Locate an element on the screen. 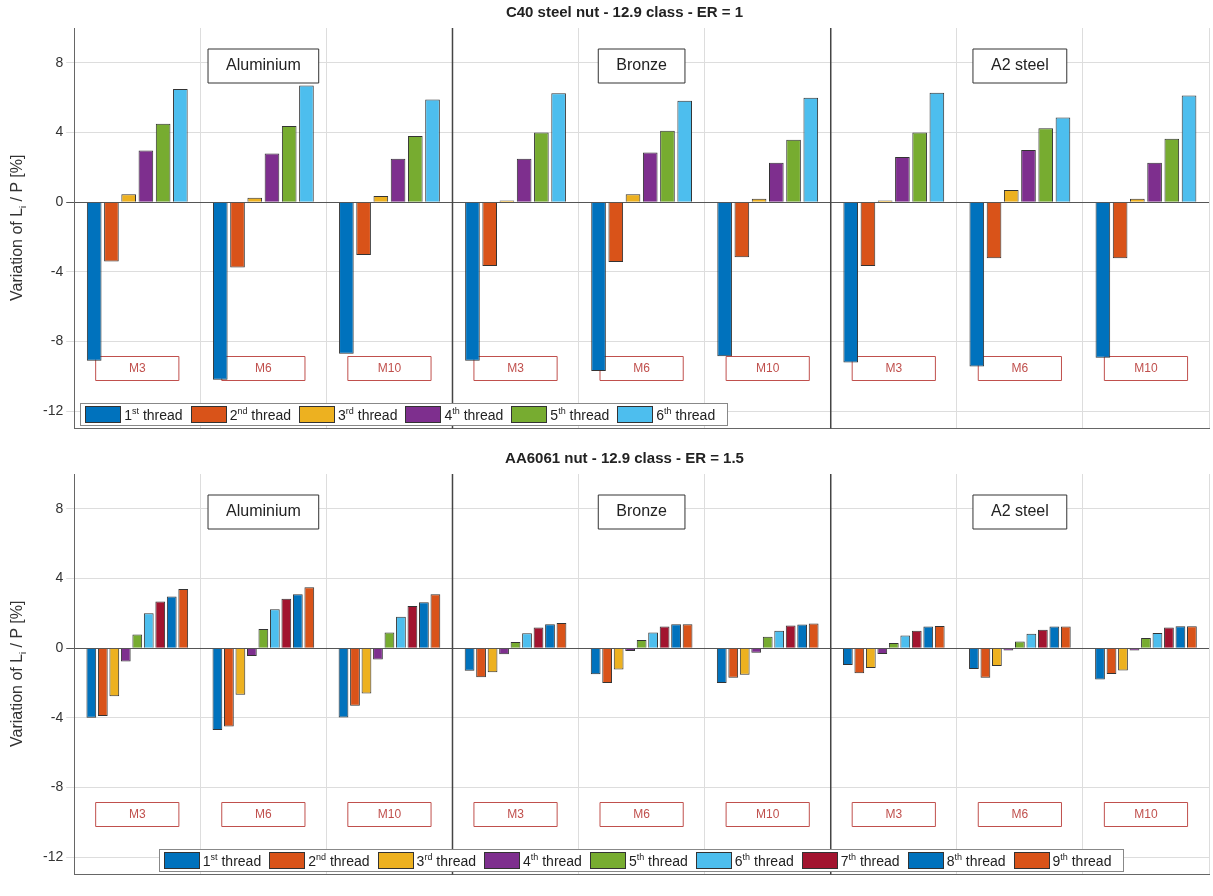 This screenshot has height=896, width=1213. chart-title: AA6061 nut - 12.9 class - ER = 1.5 is located at coordinates (624, 458).